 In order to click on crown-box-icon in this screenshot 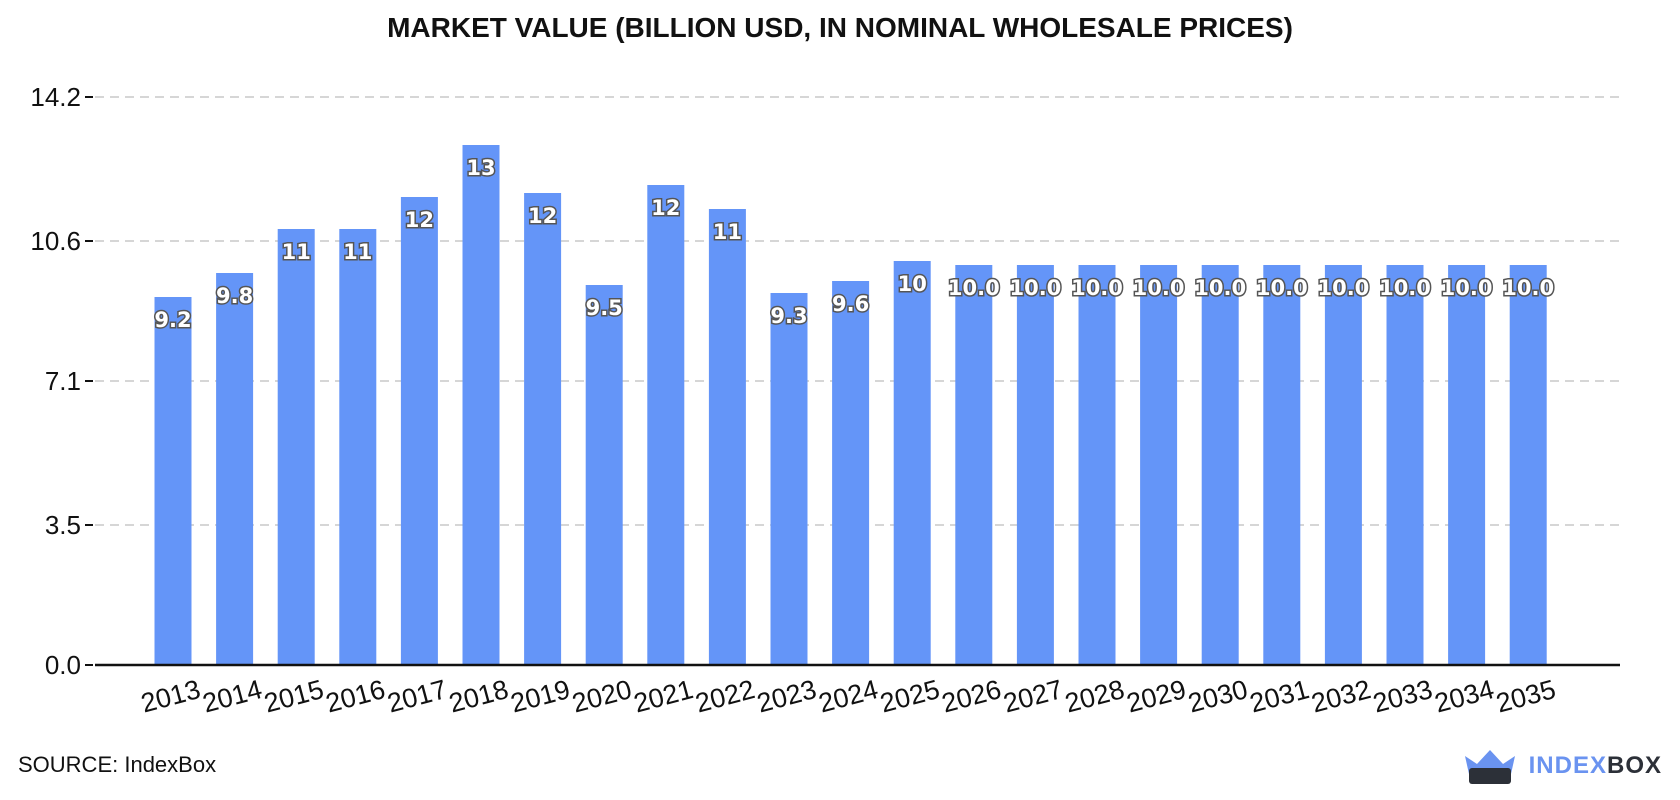, I will do `click(1489, 767)`.